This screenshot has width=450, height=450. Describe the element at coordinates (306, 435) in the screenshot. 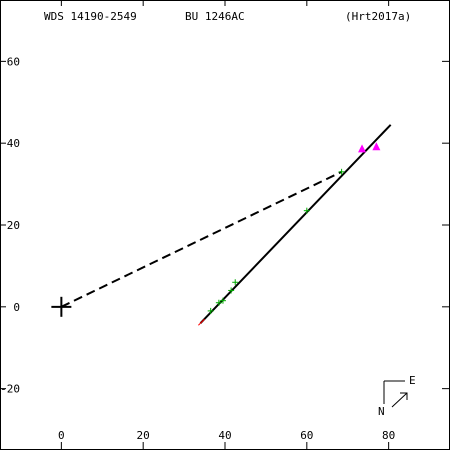

I see `x-tick-label: 60` at that location.